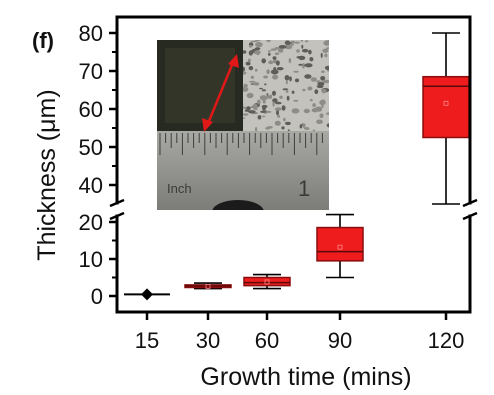 Image resolution: width=494 pixels, height=395 pixels. Describe the element at coordinates (267, 340) in the screenshot. I see `x-tick-label: 60` at that location.